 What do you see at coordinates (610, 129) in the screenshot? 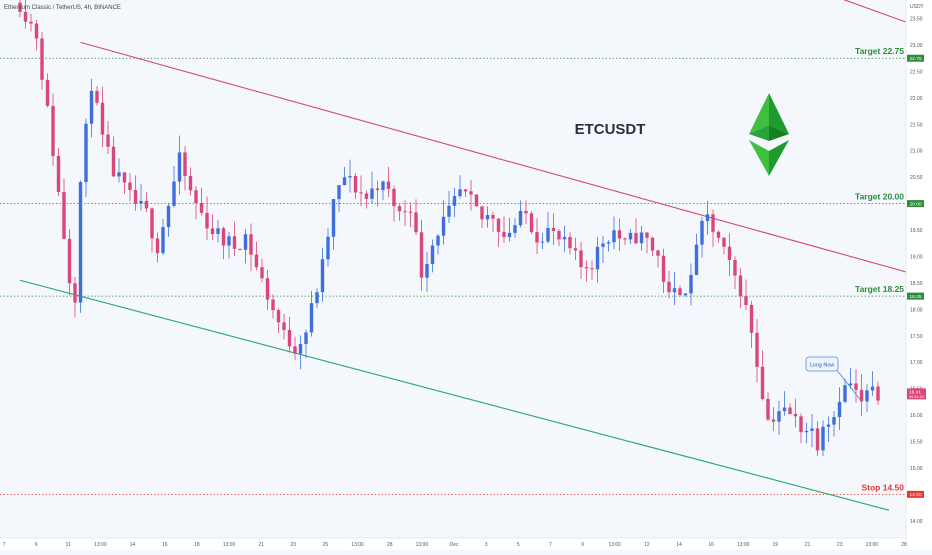
I see `pair-title: ETCUSDT` at bounding box center [610, 129].